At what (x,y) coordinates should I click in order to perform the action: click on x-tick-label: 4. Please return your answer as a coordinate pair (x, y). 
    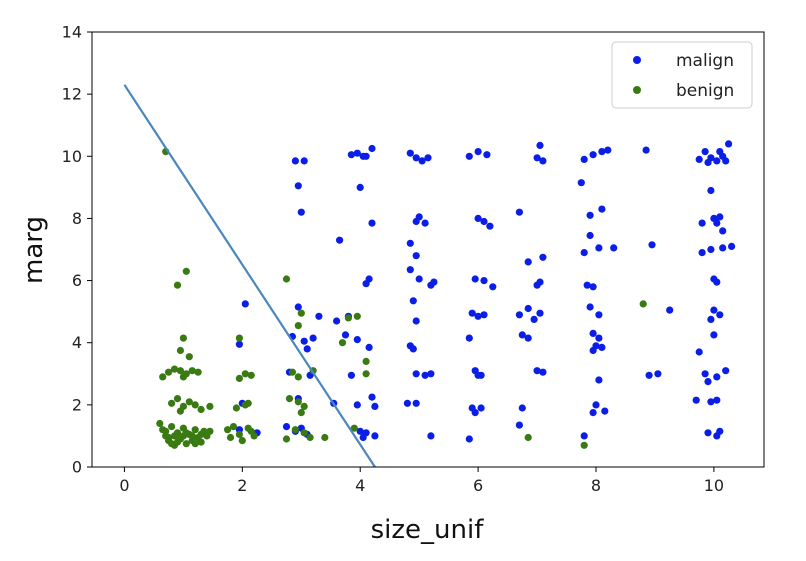
    Looking at the image, I should click on (360, 485).